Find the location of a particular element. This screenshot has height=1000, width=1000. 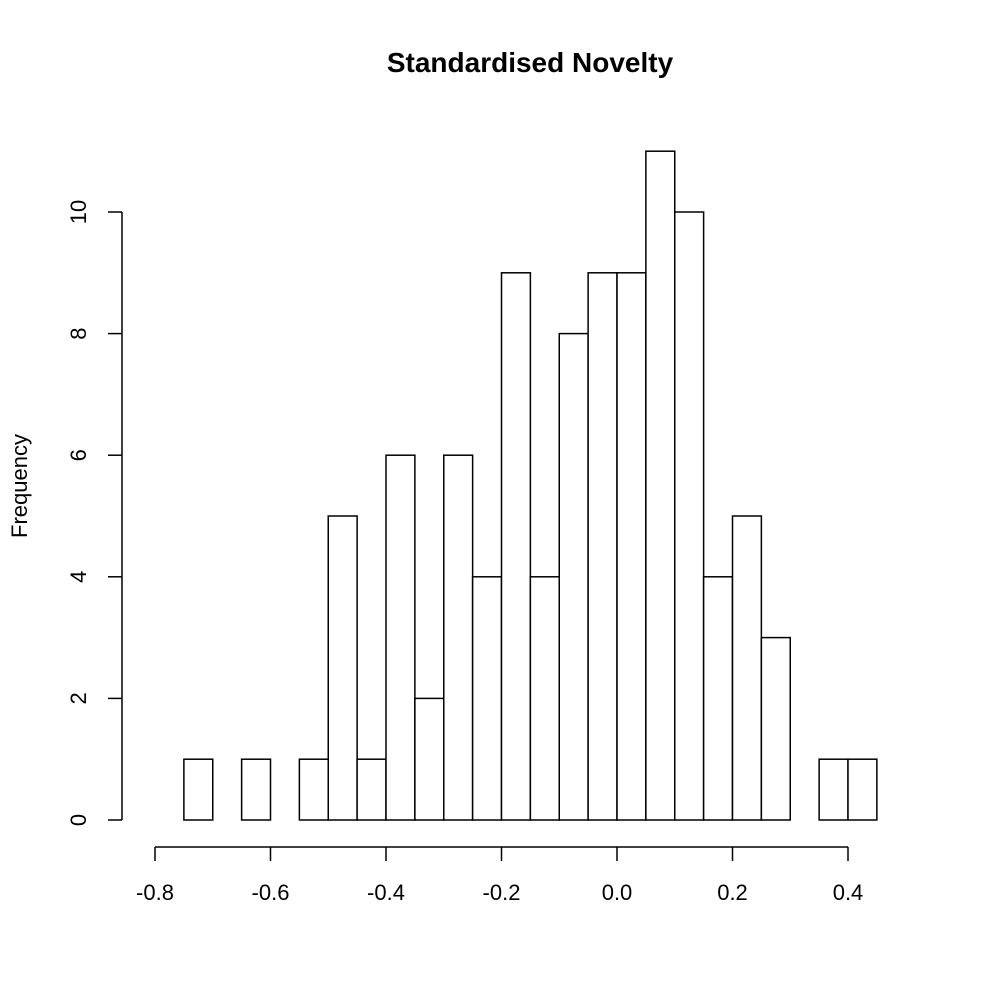

y-tick-label: 0 is located at coordinates (78, 820).